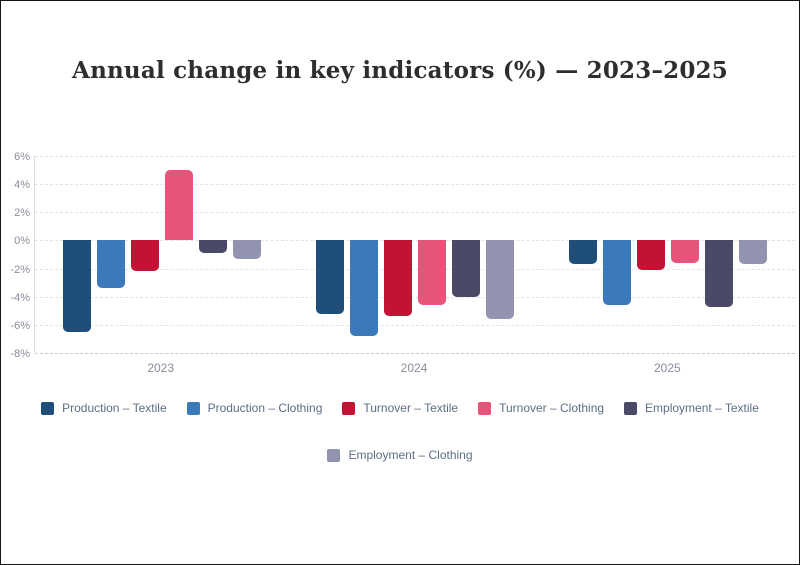  Describe the element at coordinates (753, 252) in the screenshot. I see `bar-employment-clothing-2025` at that location.